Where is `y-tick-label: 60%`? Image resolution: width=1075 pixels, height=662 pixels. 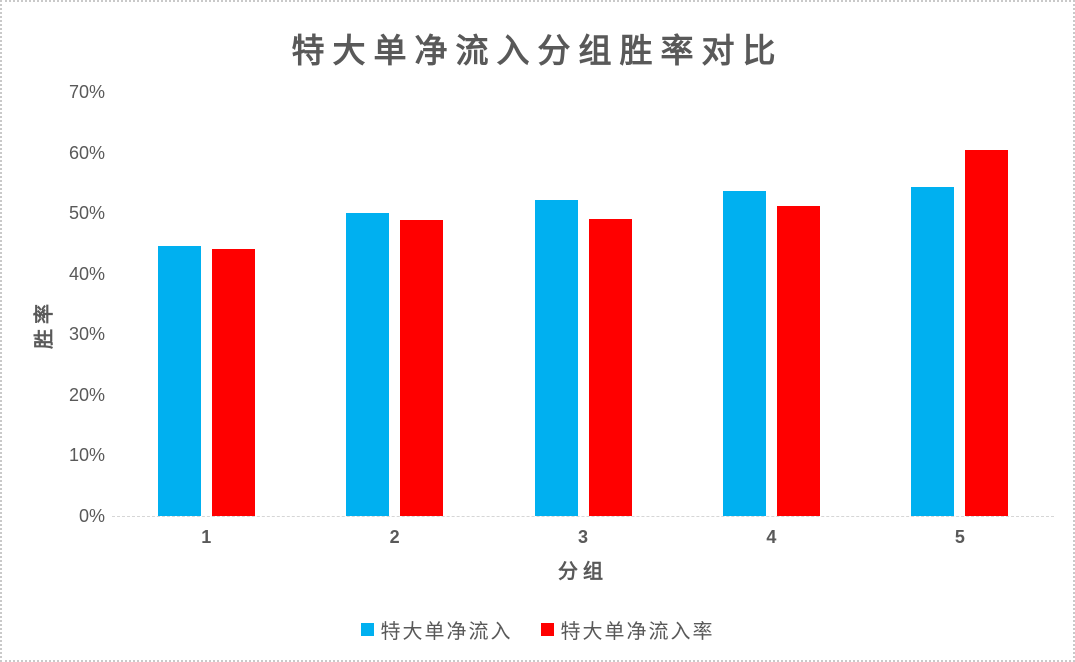
y-tick-label: 60% is located at coordinates (86, 152).